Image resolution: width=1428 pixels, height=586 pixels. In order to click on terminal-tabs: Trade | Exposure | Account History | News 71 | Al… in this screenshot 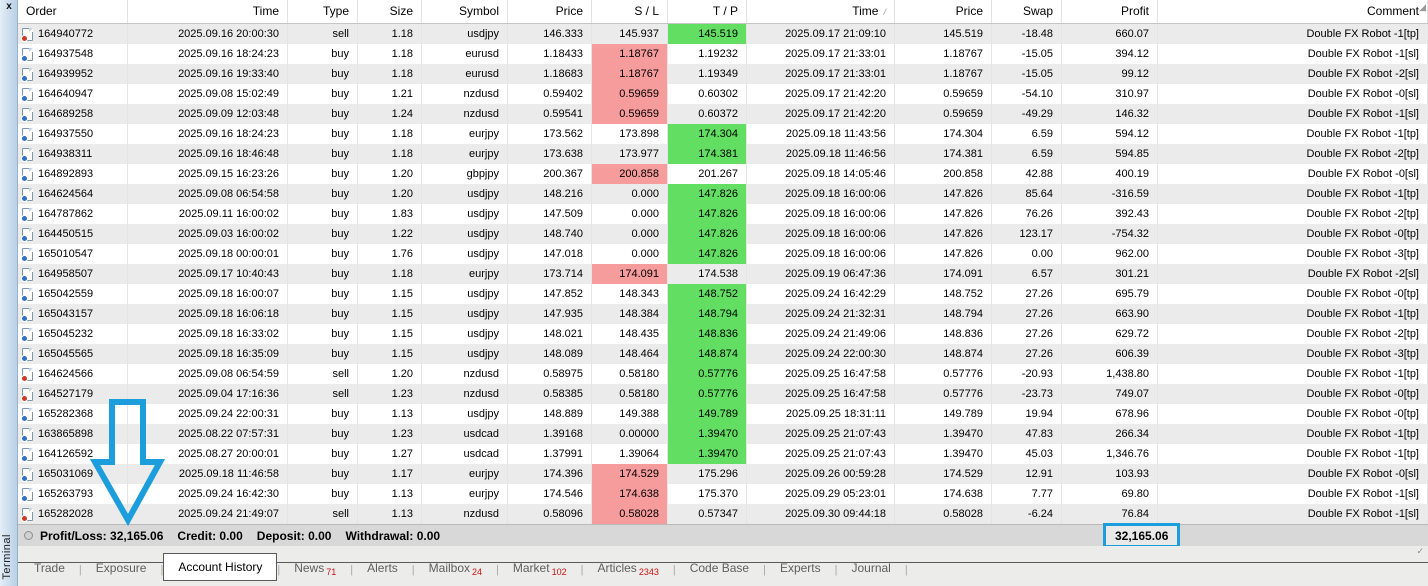, I will do `click(464, 566)`.